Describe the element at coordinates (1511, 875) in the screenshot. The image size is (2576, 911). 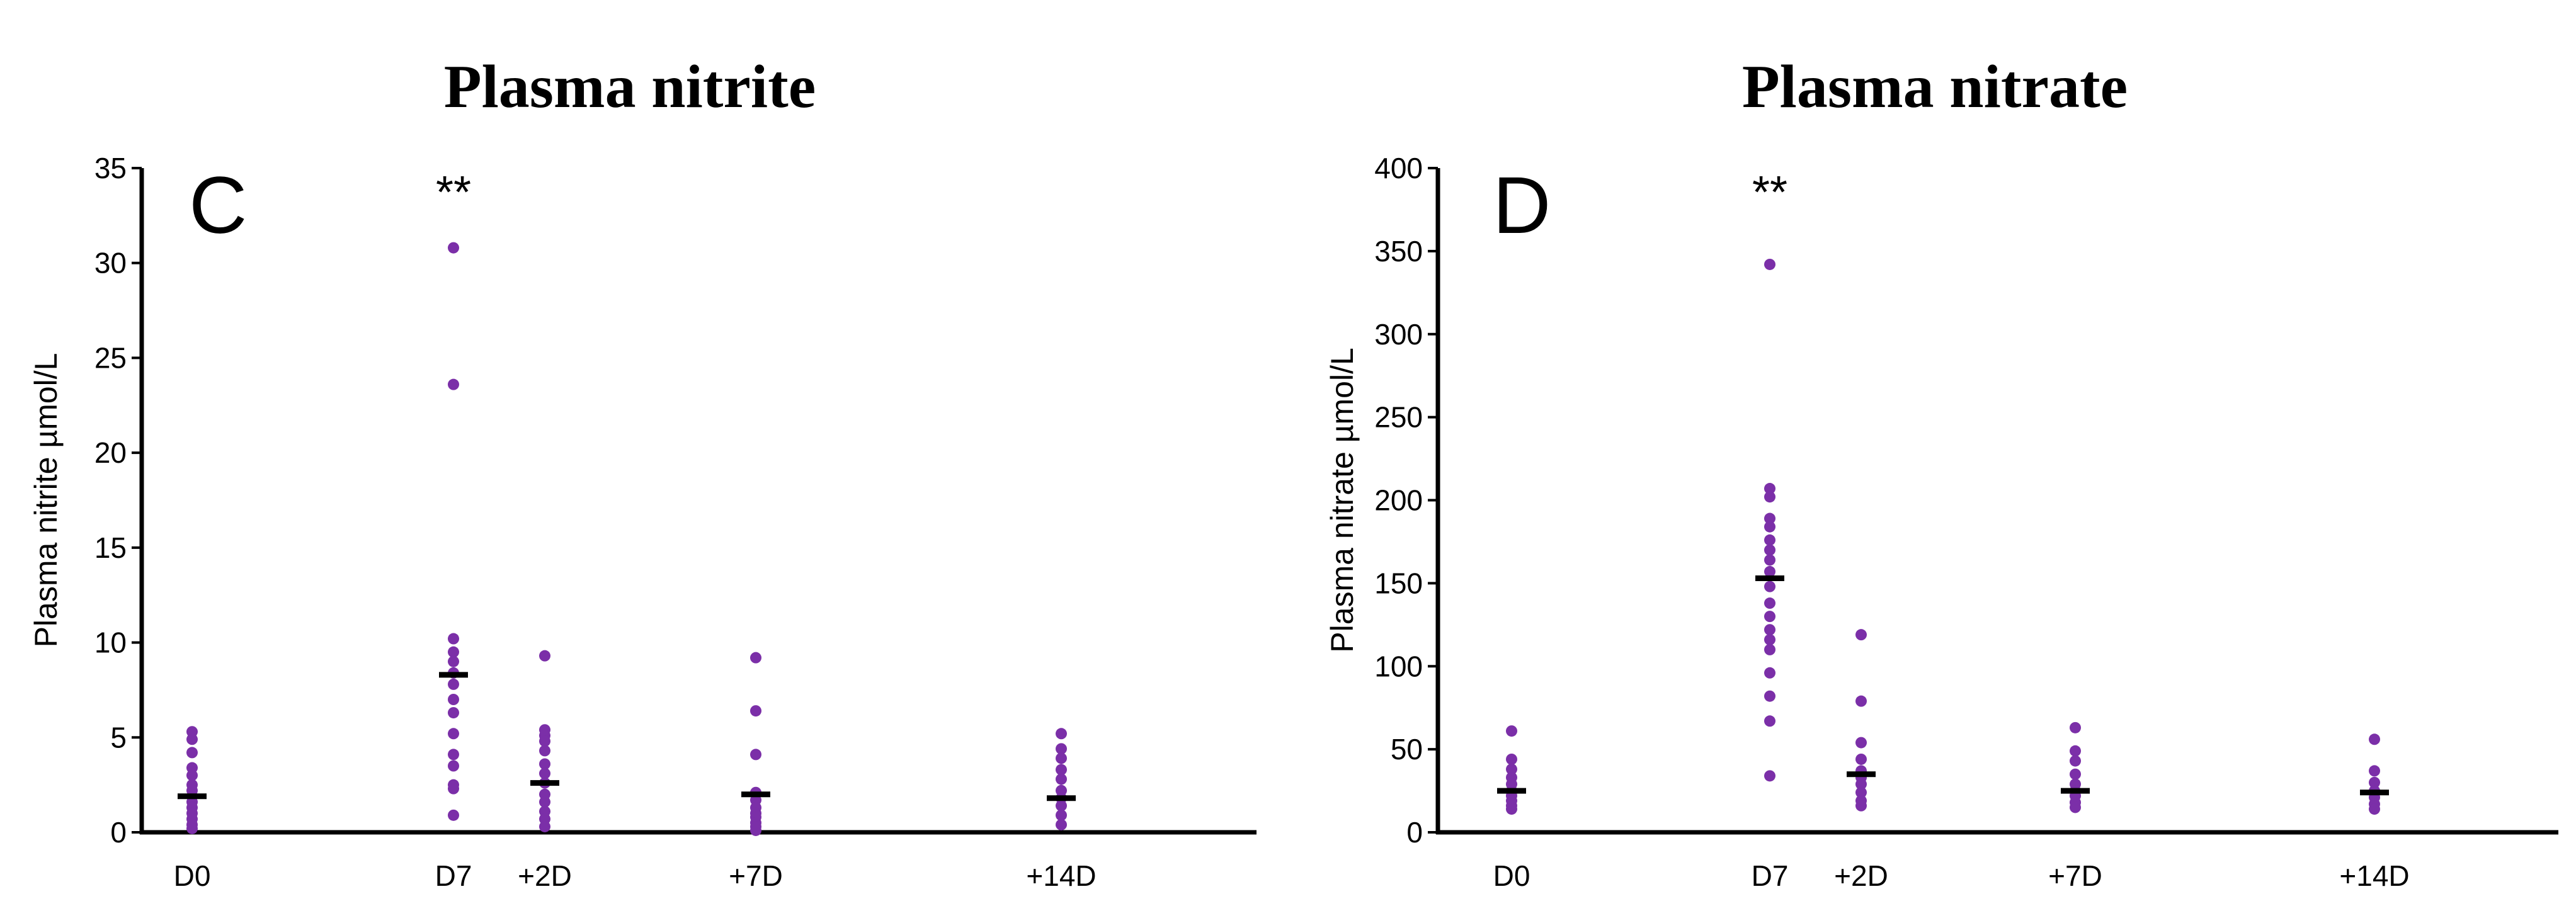
I see `x-tick-label: D0` at that location.